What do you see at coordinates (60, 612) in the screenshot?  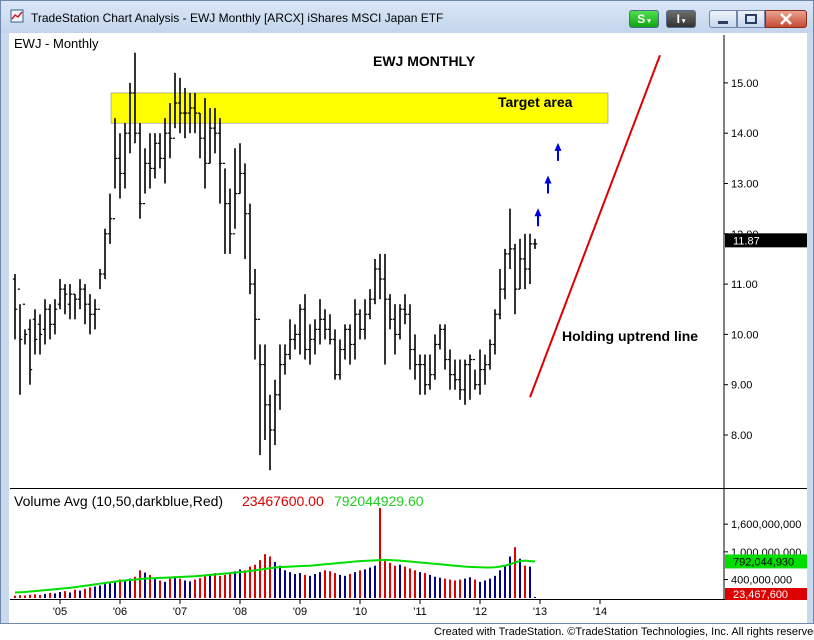 I see `time-tick-label: '05` at bounding box center [60, 612].